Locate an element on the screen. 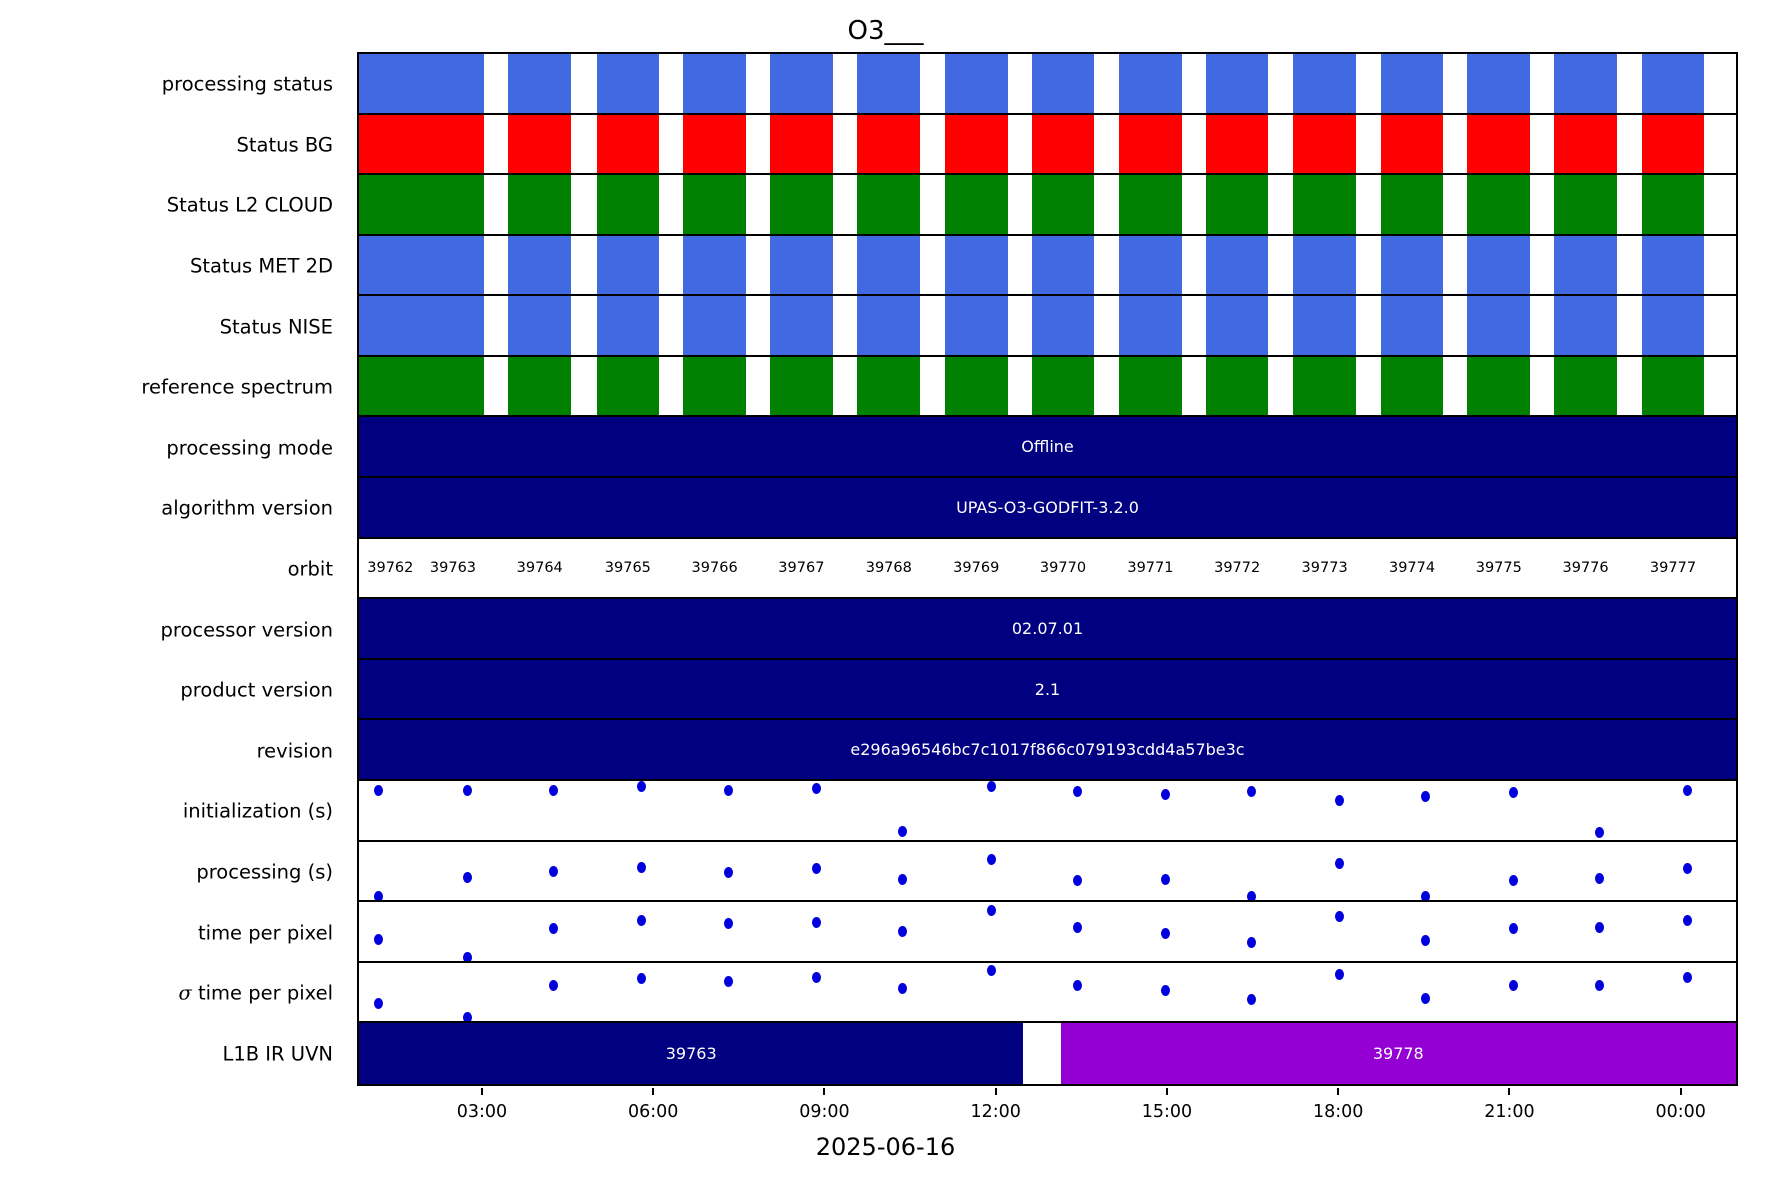 This screenshot has width=1771, height=1181. row-label: Status L2 CLOUD is located at coordinates (249, 205).